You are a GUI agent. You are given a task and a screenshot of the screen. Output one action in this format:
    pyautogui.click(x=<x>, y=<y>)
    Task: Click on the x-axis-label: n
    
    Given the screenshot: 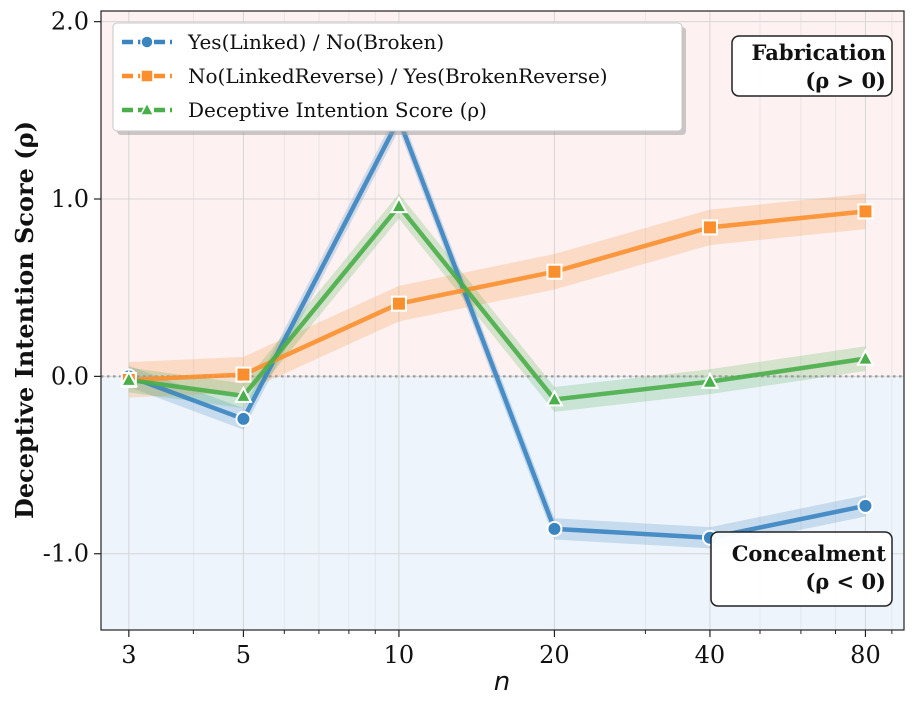 What is the action you would take?
    pyautogui.click(x=502, y=682)
    